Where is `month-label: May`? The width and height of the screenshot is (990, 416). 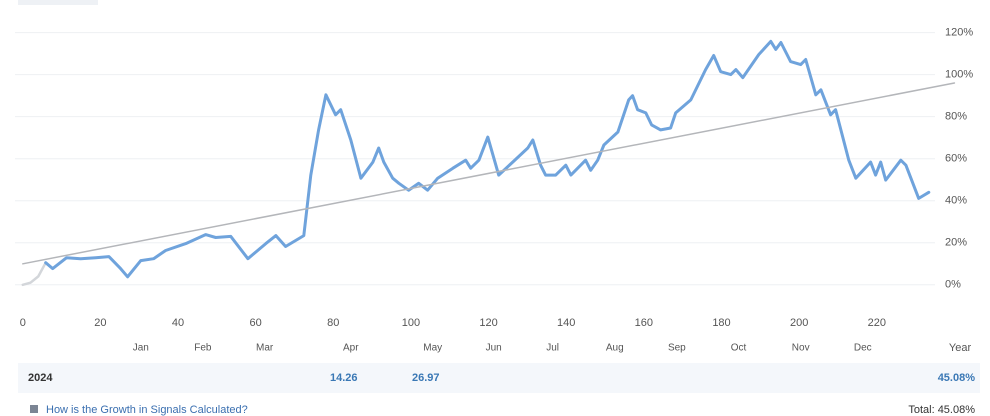 month-label: May is located at coordinates (432, 348).